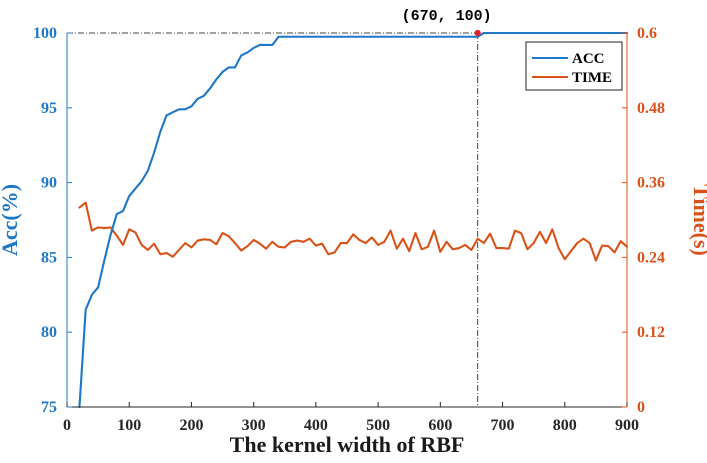 The image size is (707, 463). What do you see at coordinates (129, 425) in the screenshot?
I see `x-axis-tick-label: 100` at bounding box center [129, 425].